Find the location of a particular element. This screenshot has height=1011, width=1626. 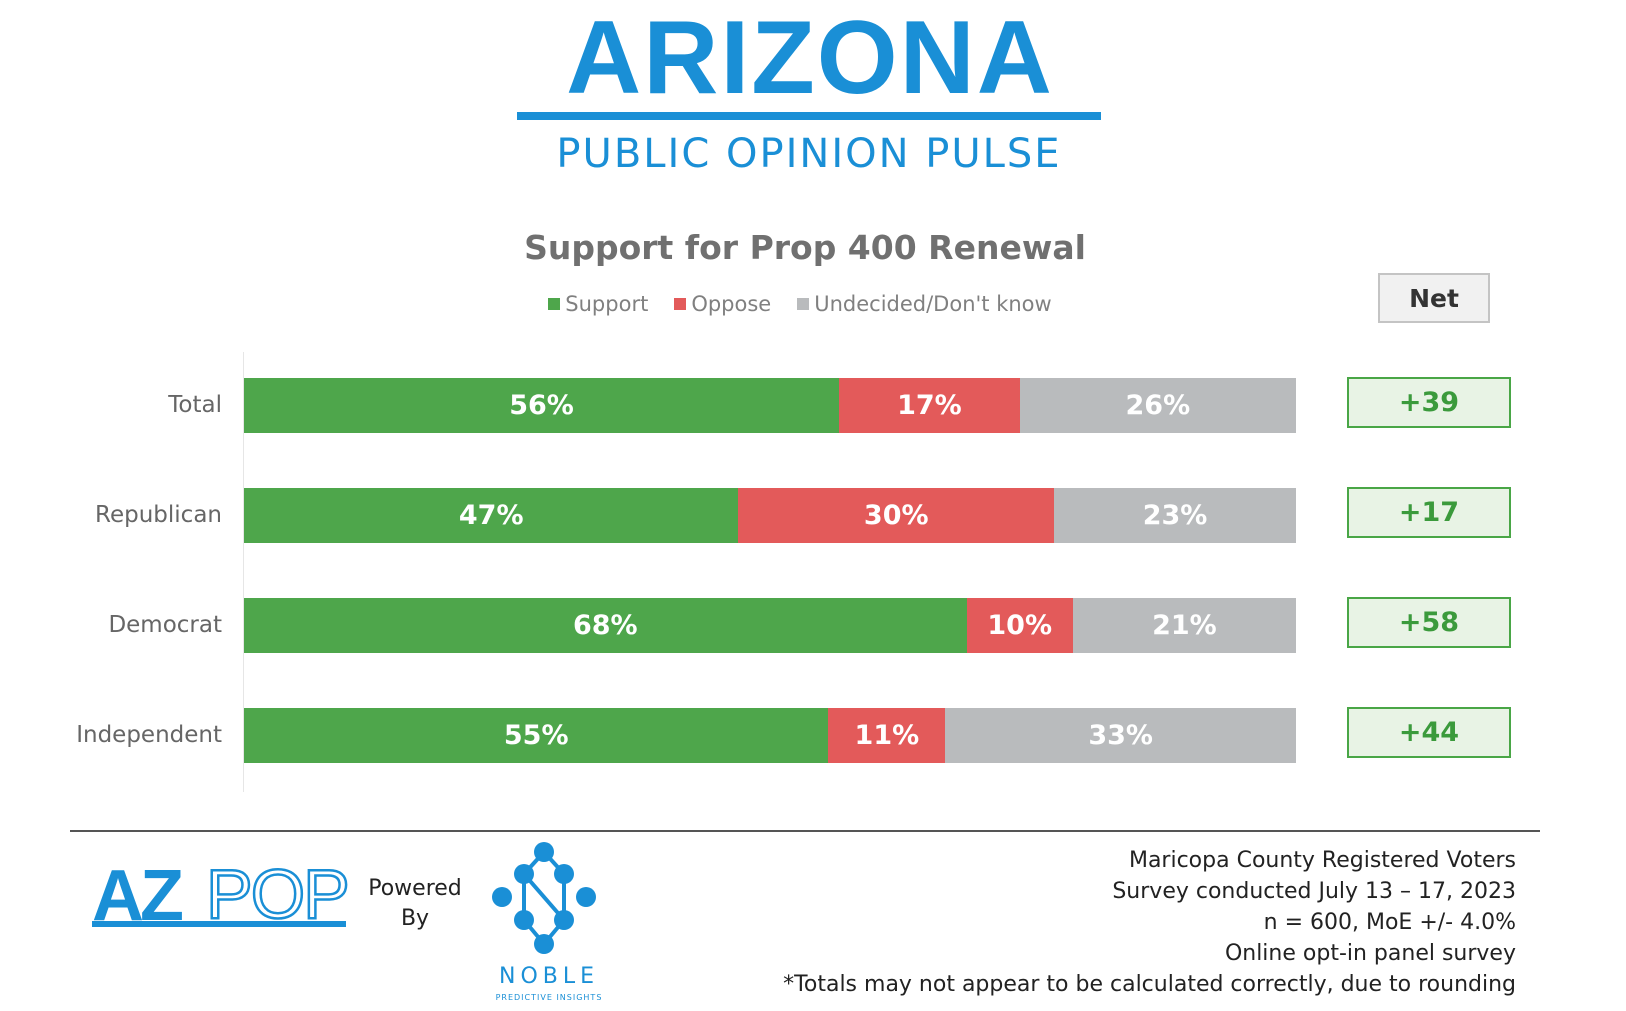

source-note: Maricopa County Registered Voters is located at coordinates (1322, 860).